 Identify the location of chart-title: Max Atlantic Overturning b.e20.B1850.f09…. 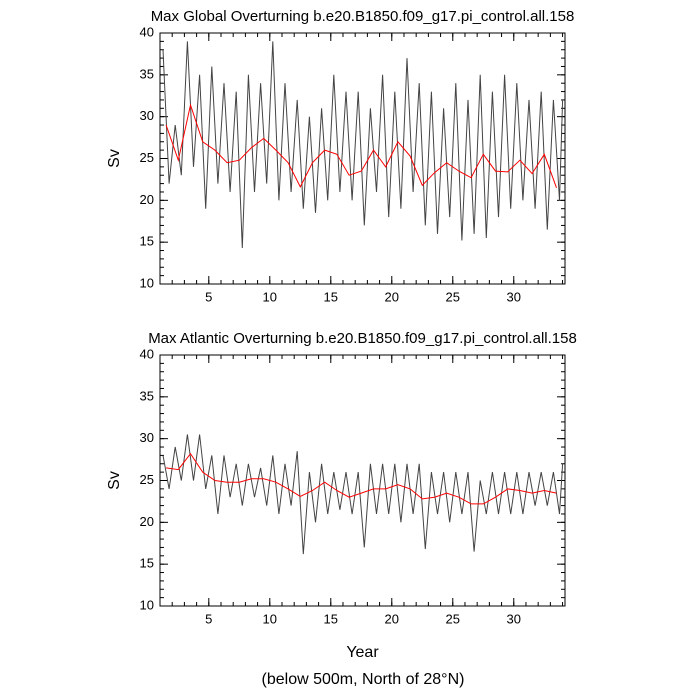
(362, 338).